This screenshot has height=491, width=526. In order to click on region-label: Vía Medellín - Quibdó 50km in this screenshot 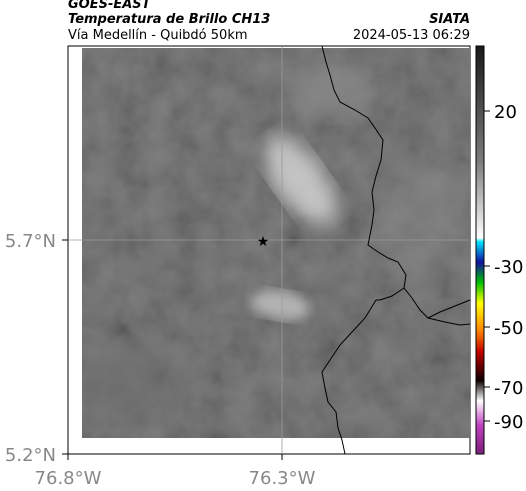, I will do `click(158, 35)`.